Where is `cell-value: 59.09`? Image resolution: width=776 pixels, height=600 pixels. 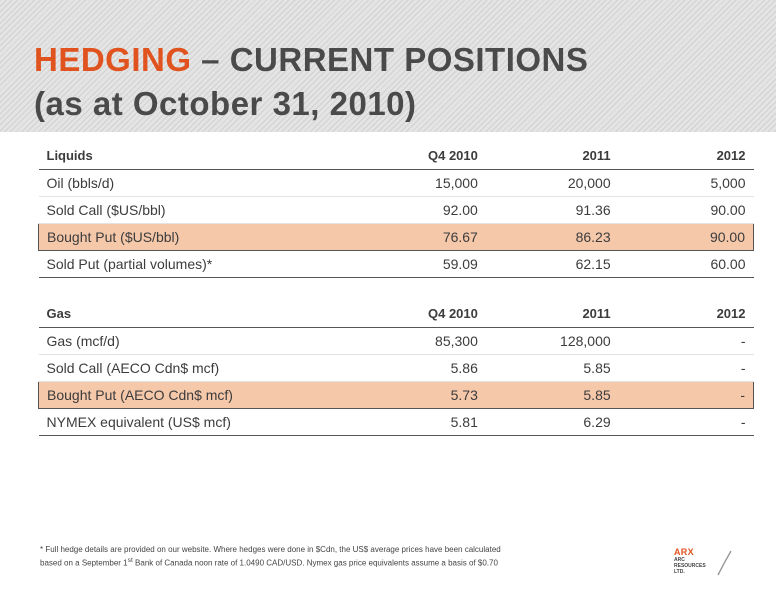
cell-value: 59.09 is located at coordinates (410, 264).